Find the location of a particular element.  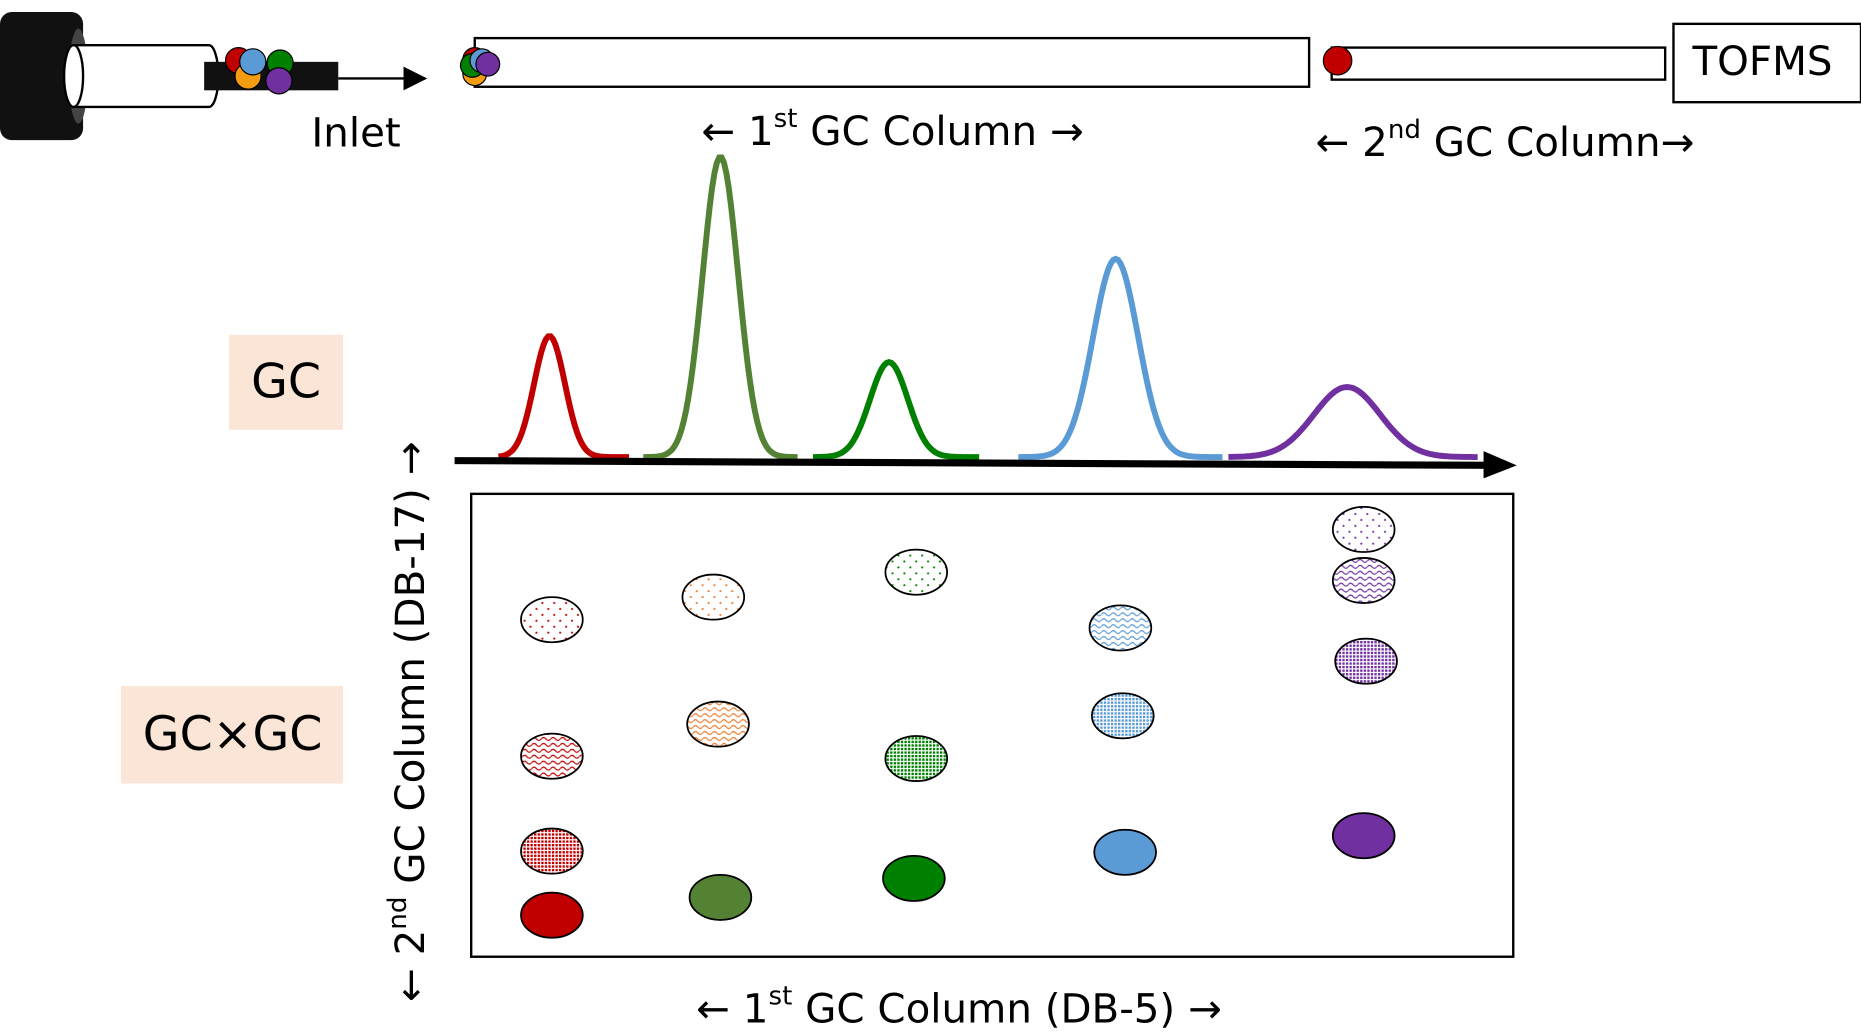

y-axis-label: ← 2nd GC Column (DB-17) → is located at coordinates (409, 721).